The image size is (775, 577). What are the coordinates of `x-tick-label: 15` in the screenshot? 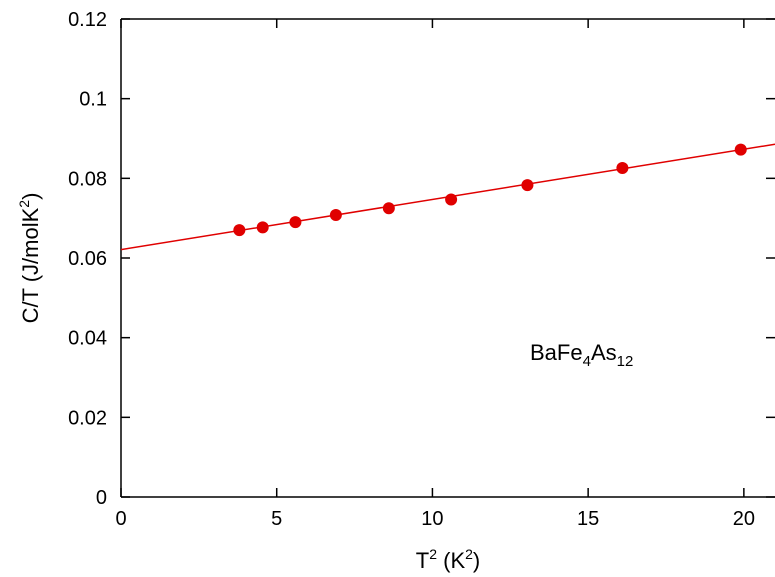 It's located at (588, 519).